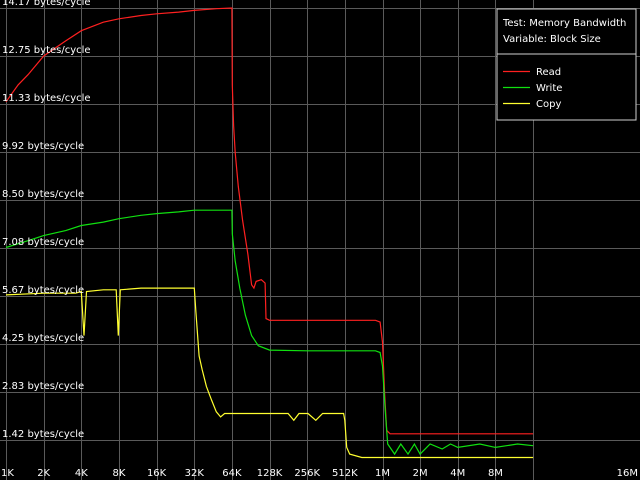  What do you see at coordinates (7, 473) in the screenshot?
I see `x-tick-label: 1K` at bounding box center [7, 473].